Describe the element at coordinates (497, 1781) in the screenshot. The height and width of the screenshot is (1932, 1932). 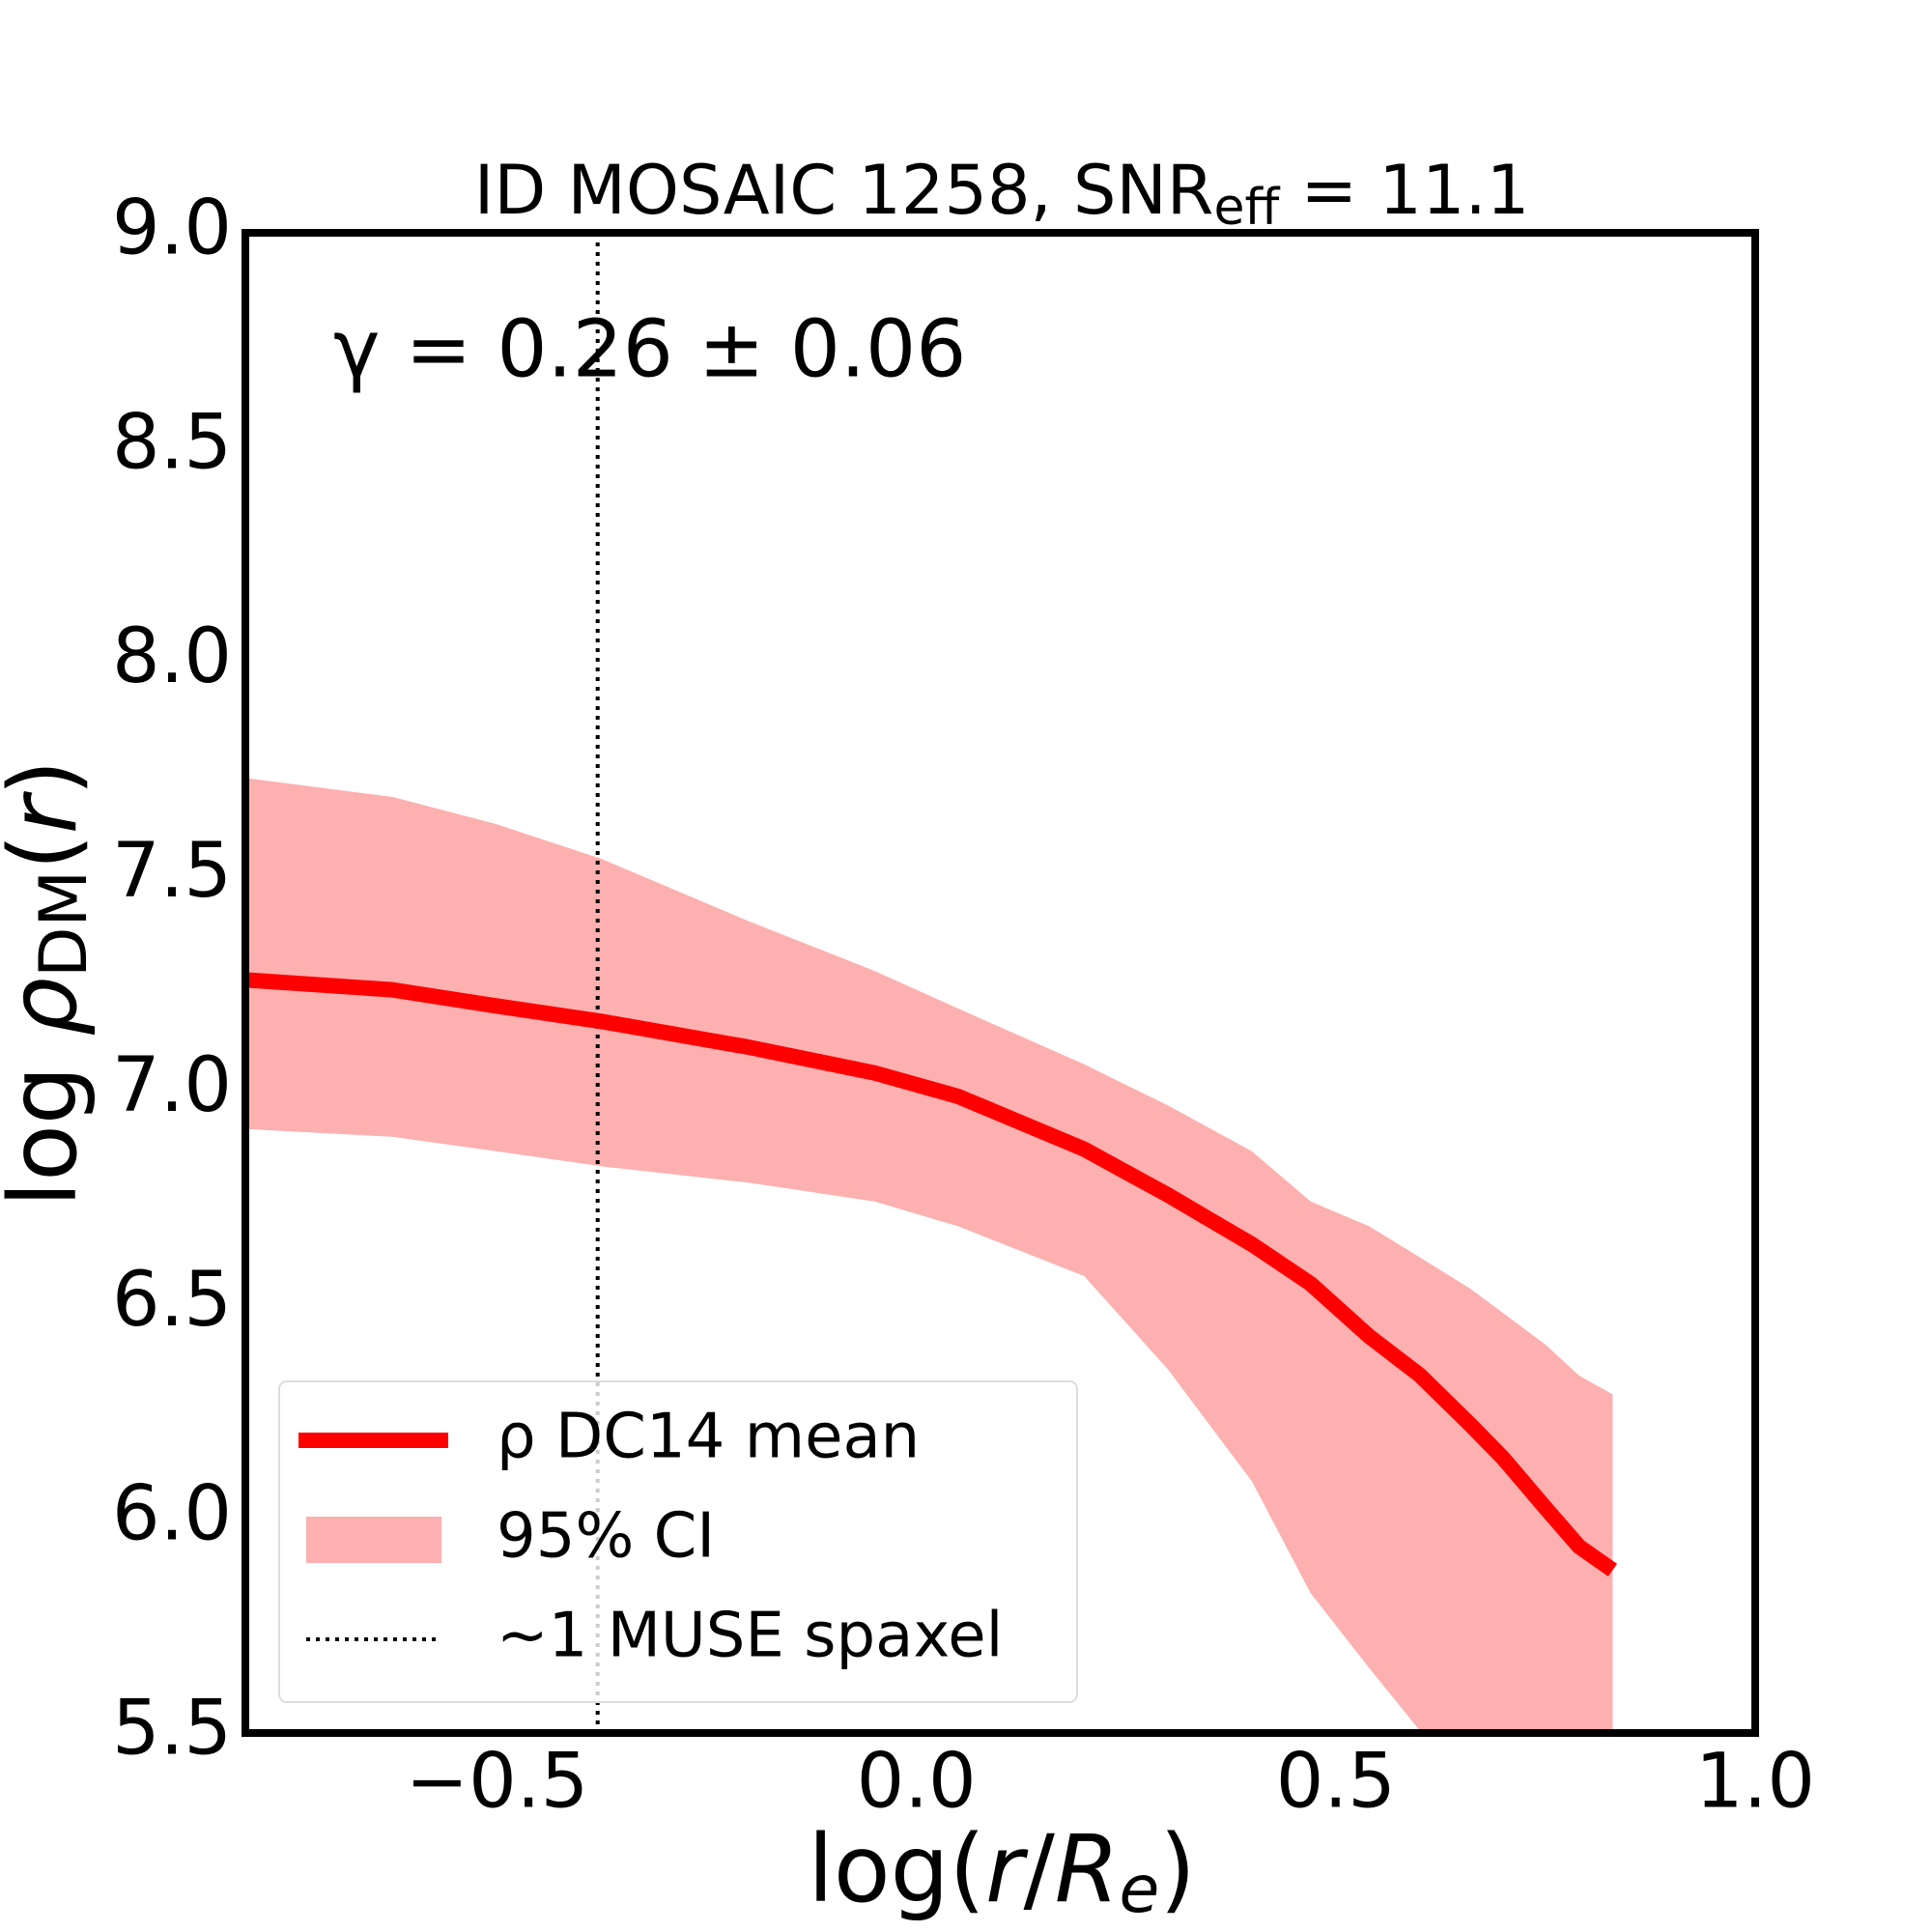
I see `x-tick-label: −0.5` at that location.